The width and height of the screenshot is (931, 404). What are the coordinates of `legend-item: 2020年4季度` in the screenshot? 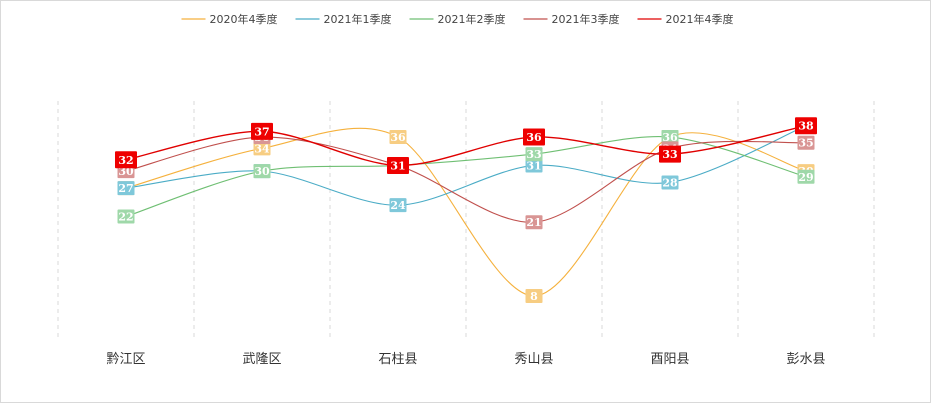 It's located at (229, 19).